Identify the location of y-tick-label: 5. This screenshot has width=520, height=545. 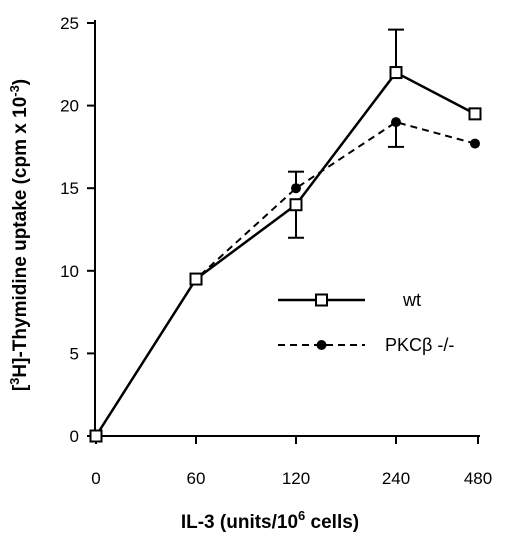
(74, 353).